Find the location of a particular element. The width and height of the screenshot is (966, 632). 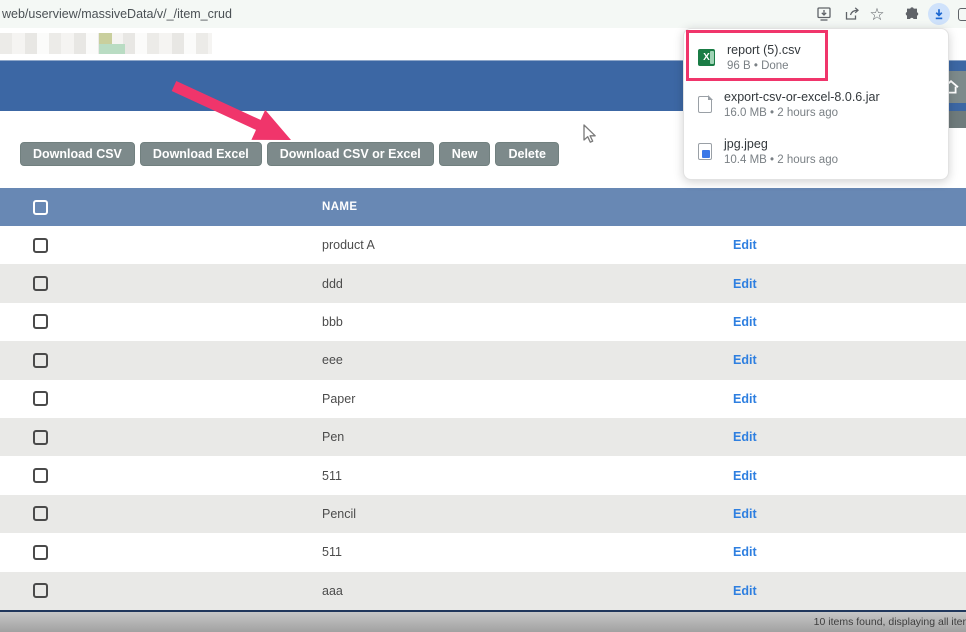

downloads-icon is located at coordinates (939, 14).